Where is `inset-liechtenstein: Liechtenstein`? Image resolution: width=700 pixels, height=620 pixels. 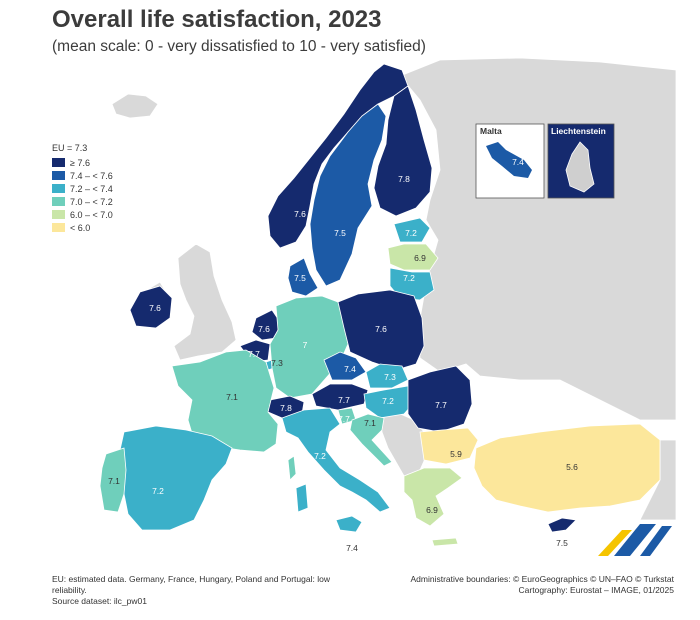 inset-liechtenstein: Liechtenstein is located at coordinates (581, 161).